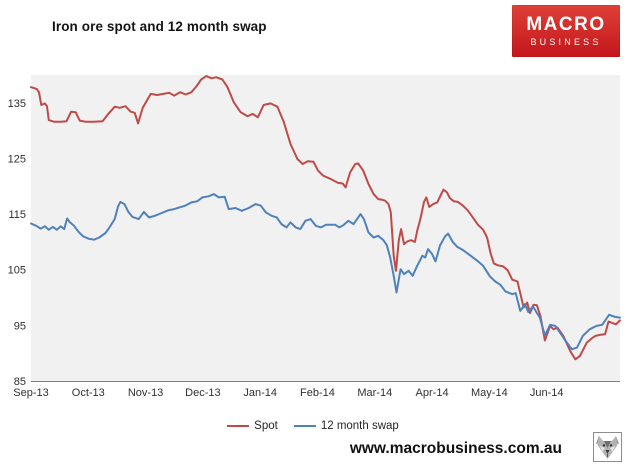  I want to click on x-axis-label: Sep-13, so click(30, 393).